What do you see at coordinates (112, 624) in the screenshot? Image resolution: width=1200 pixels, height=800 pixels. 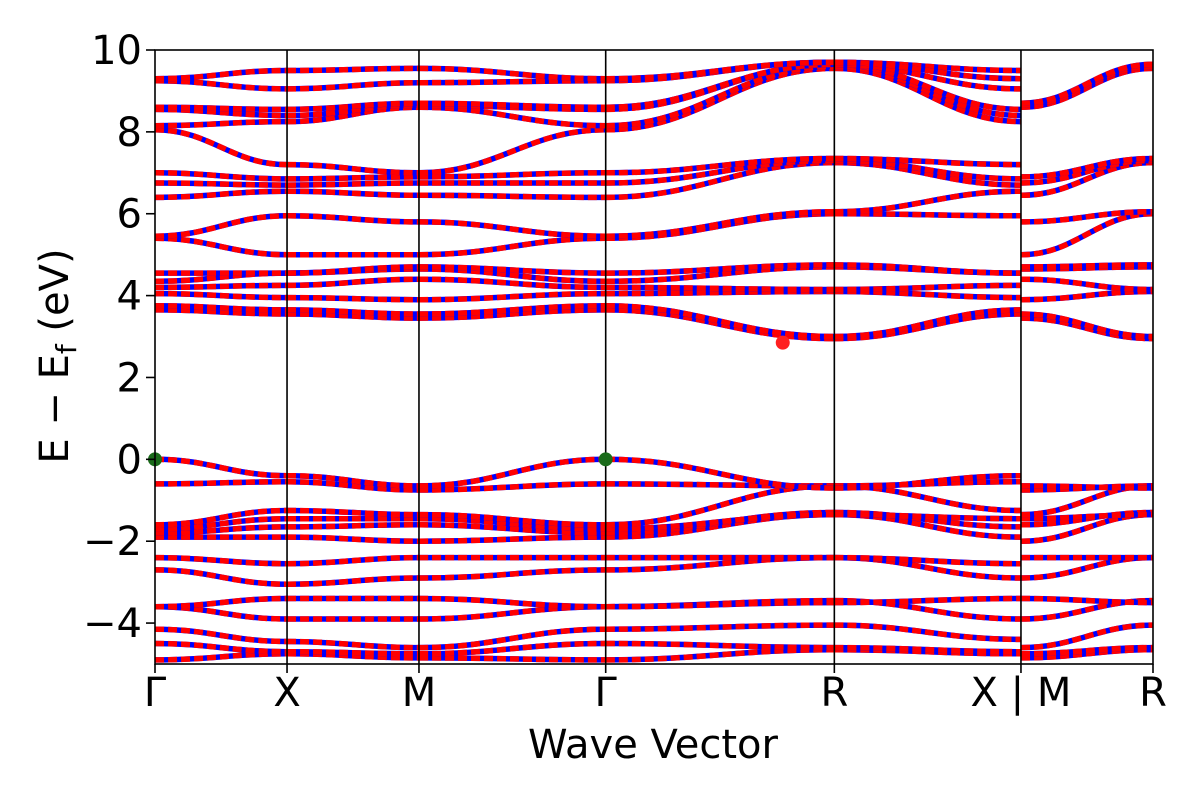 I see `y-tick-label: −4` at bounding box center [112, 624].